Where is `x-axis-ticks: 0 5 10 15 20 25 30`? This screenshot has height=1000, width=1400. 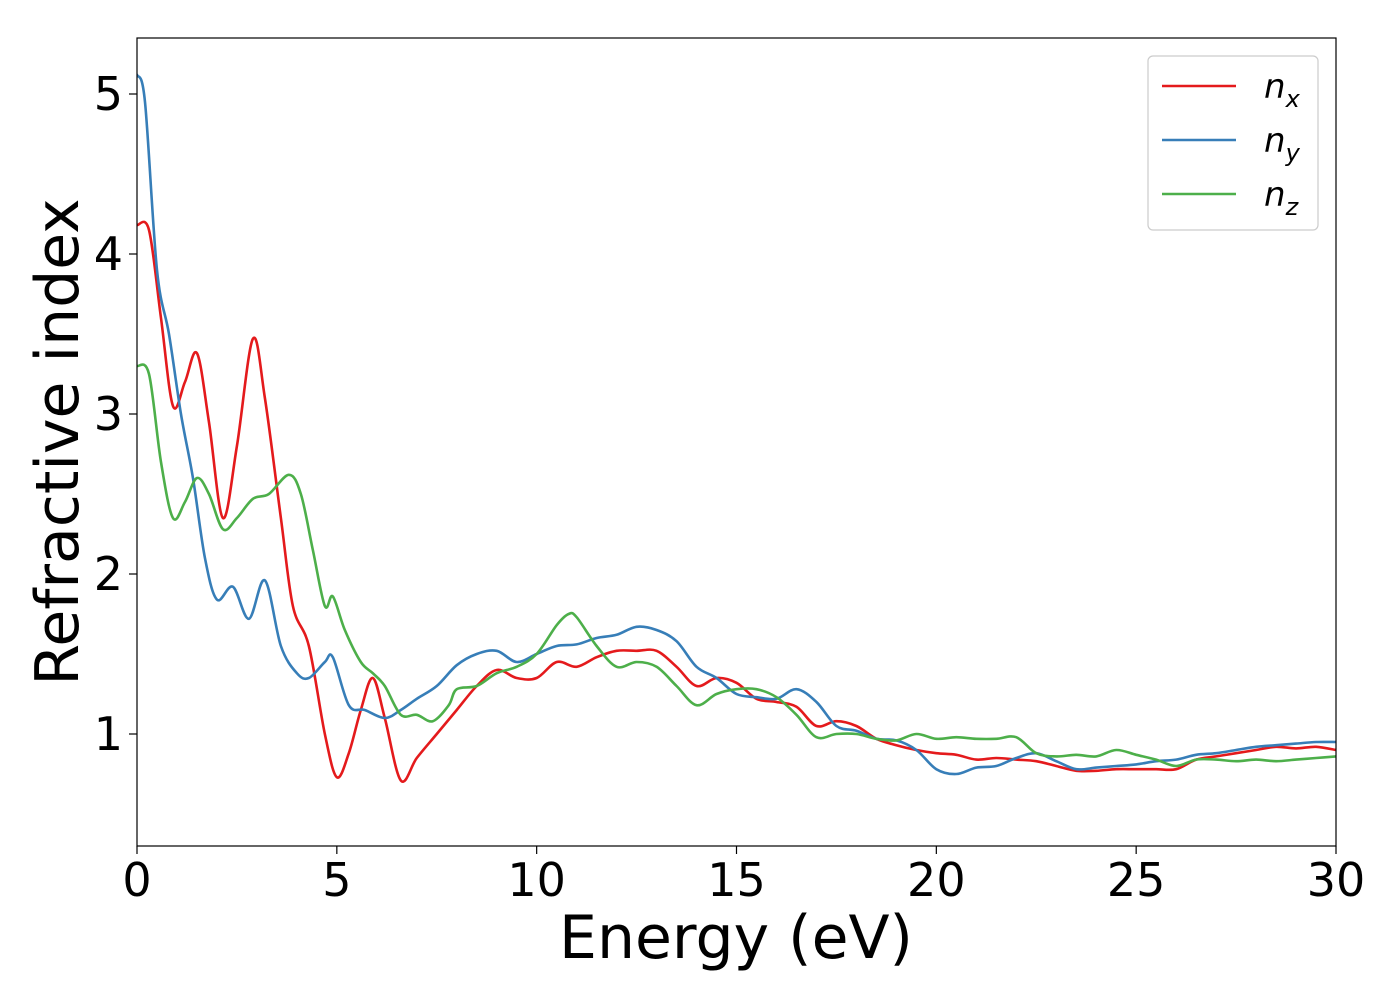 x-axis-ticks: 0 5 10 15 20 25 30 is located at coordinates (743, 876).